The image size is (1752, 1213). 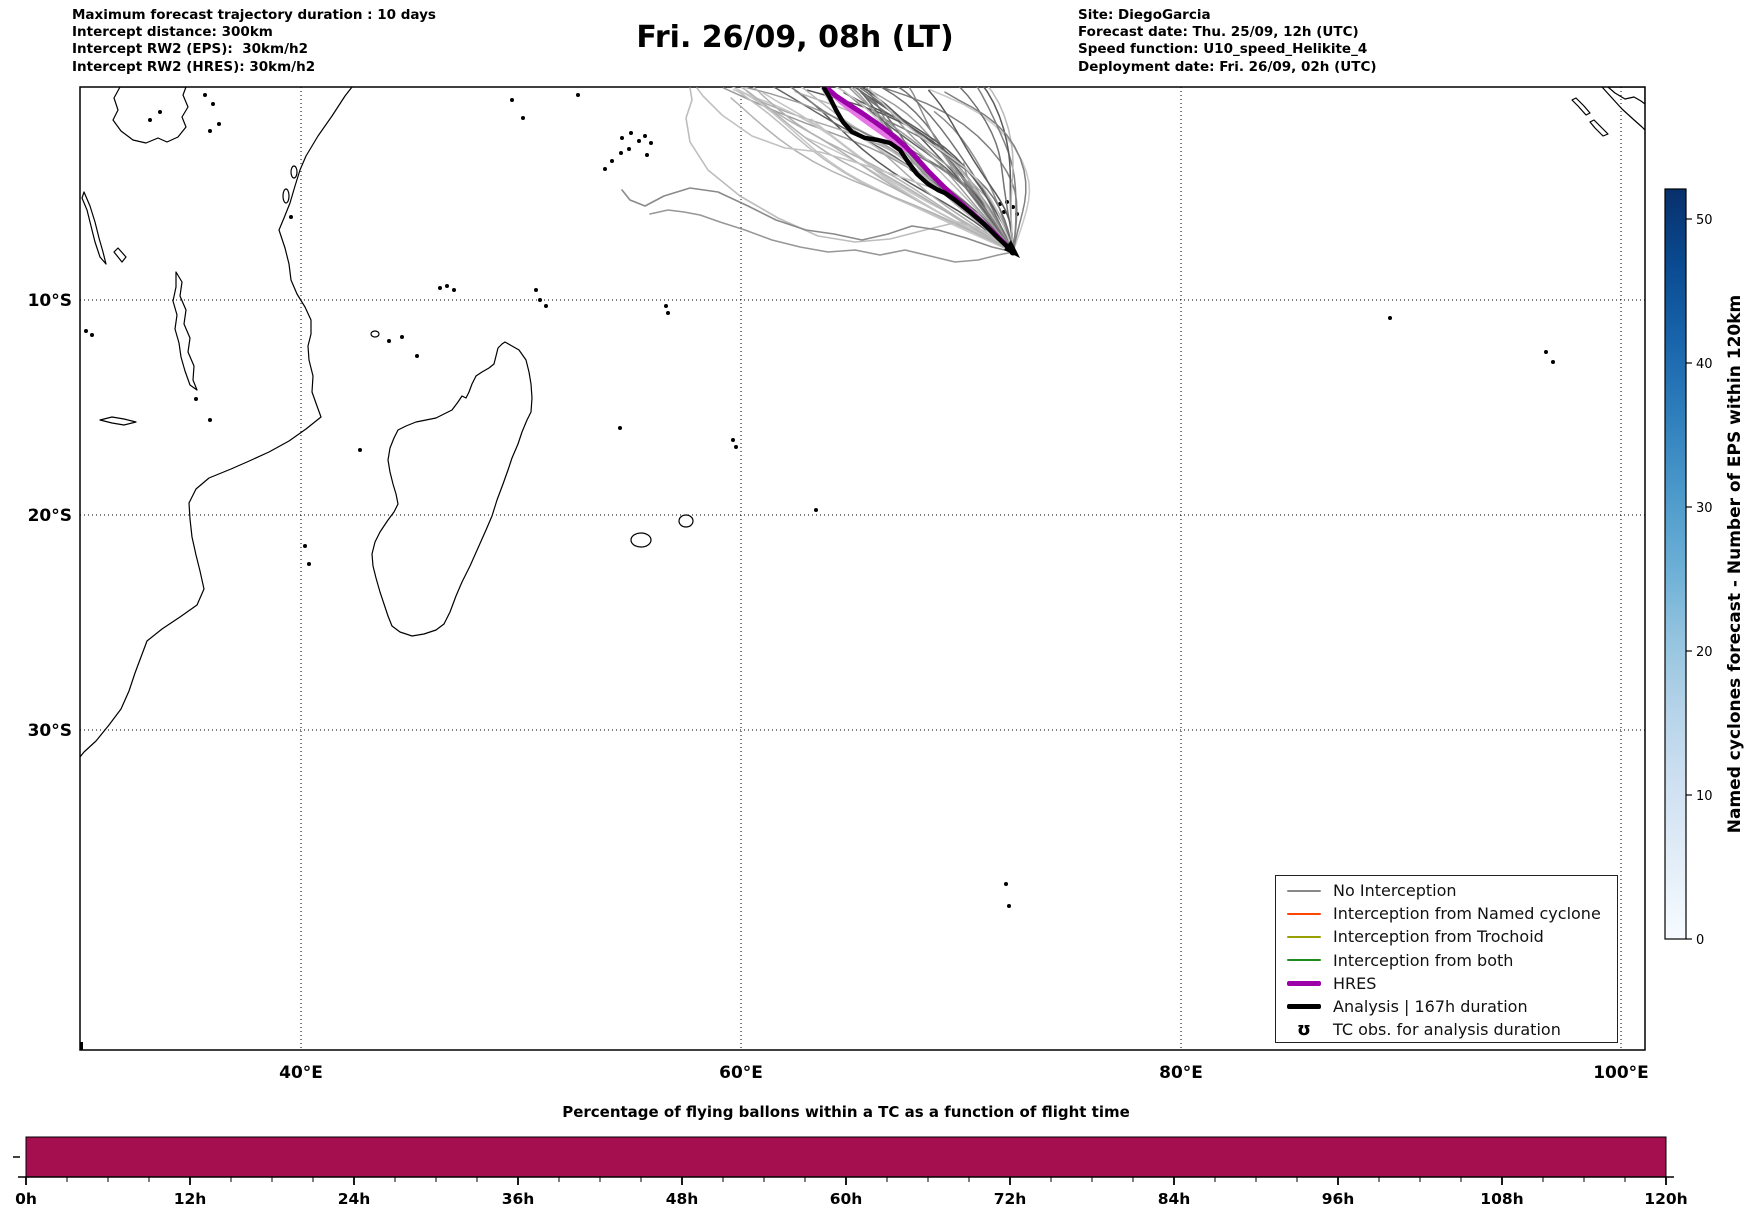 What do you see at coordinates (682, 1199) in the screenshot?
I see `bottom-tick-label-48h: 48h` at bounding box center [682, 1199].